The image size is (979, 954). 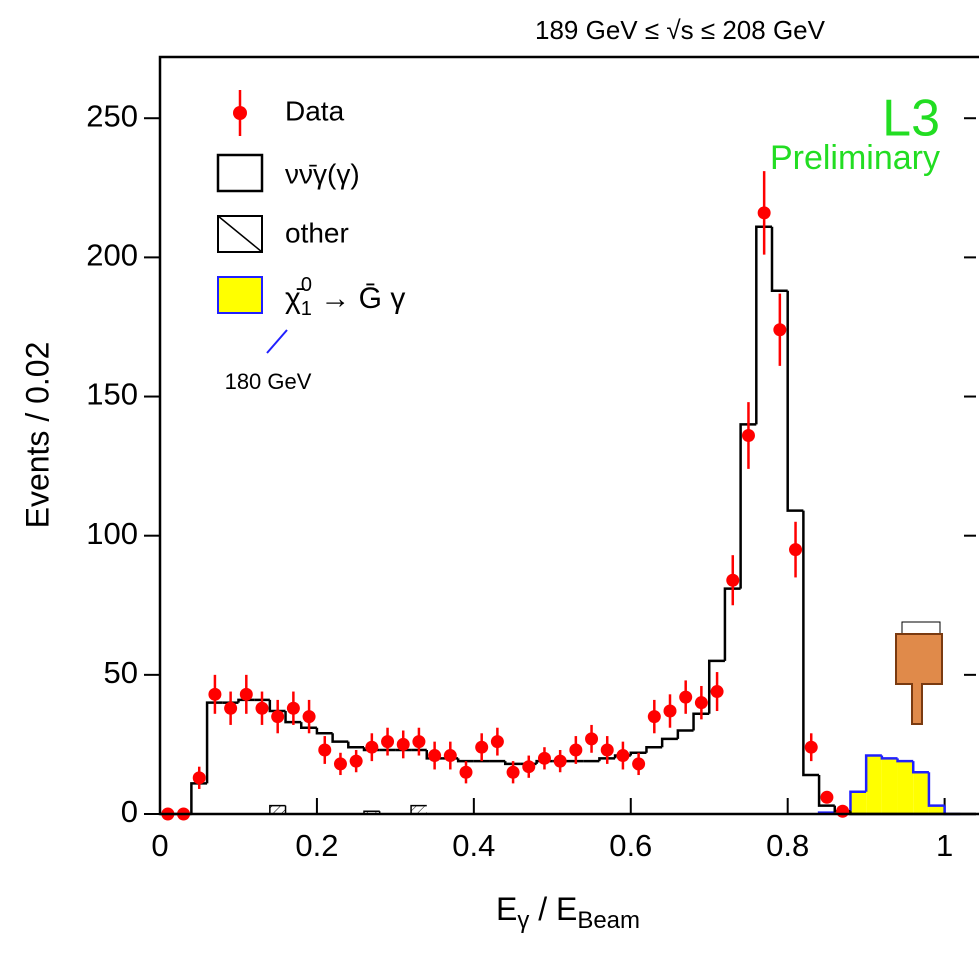 What do you see at coordinates (129, 811) in the screenshot?
I see `y-tick-label: 0` at bounding box center [129, 811].